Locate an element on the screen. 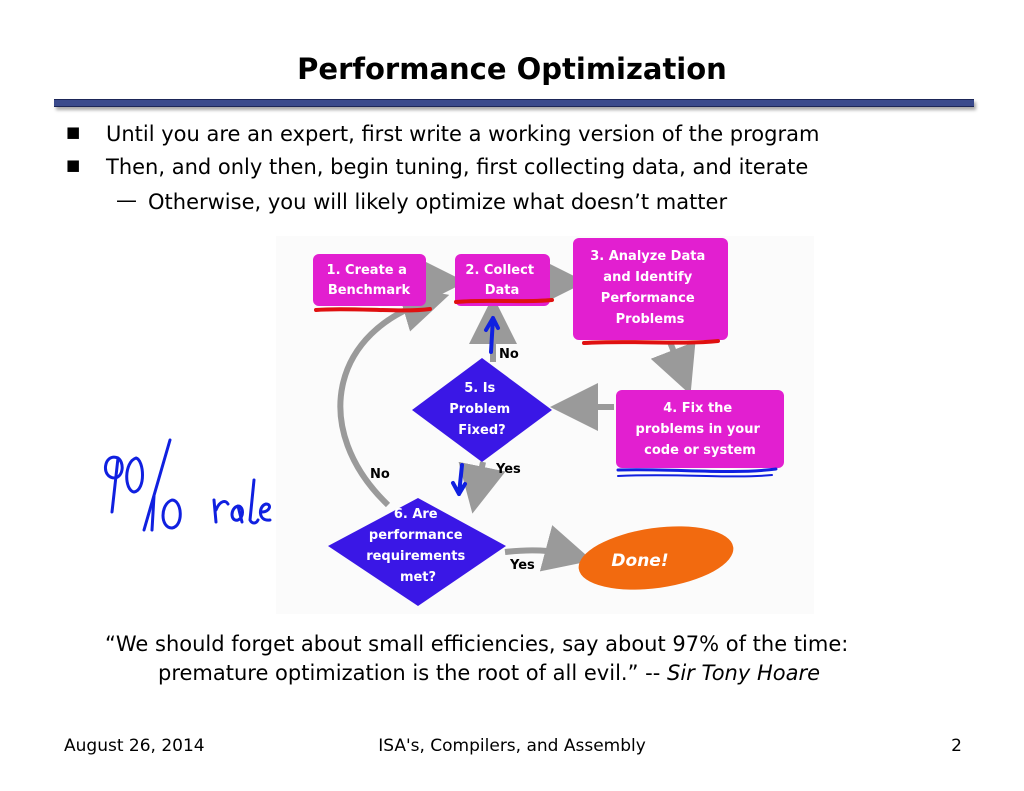 This screenshot has height=791, width=1024. step-6-line-1: 6. Are is located at coordinates (416, 514).